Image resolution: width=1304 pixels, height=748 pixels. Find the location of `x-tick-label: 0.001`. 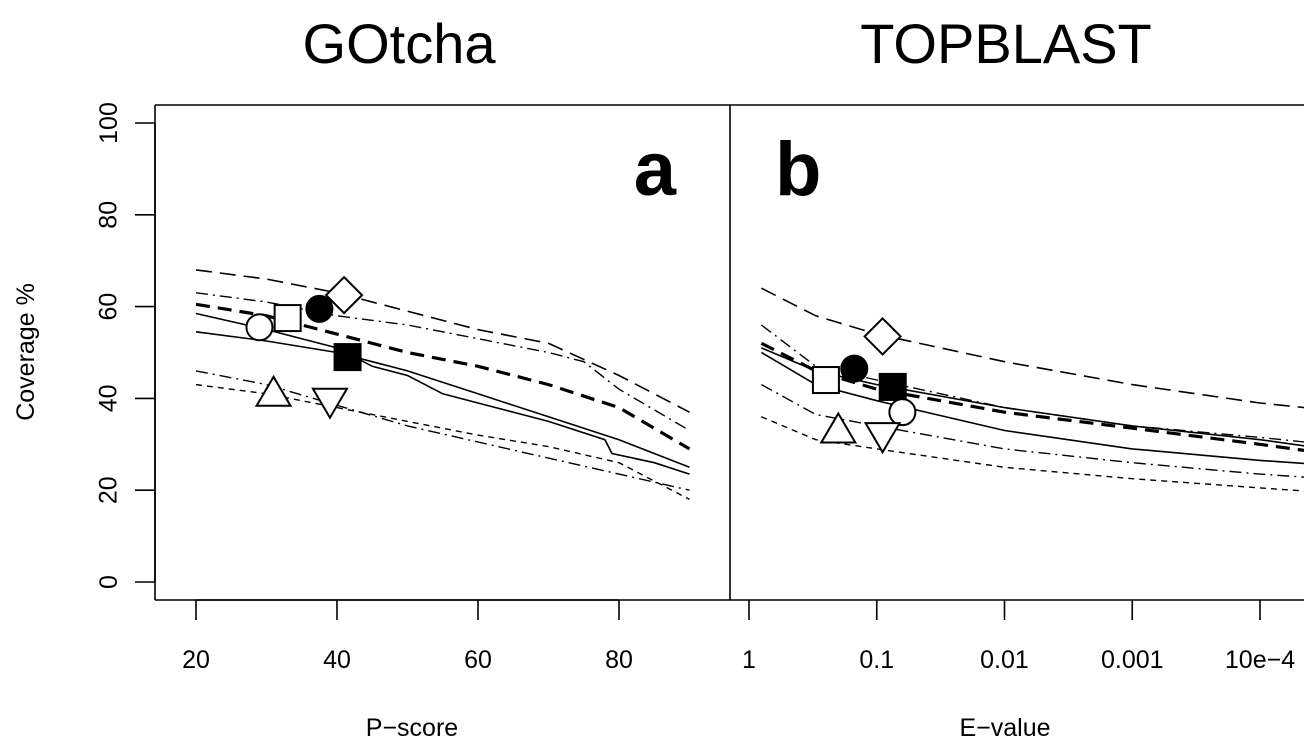

x-tick-label: 0.001 is located at coordinates (1132, 660).